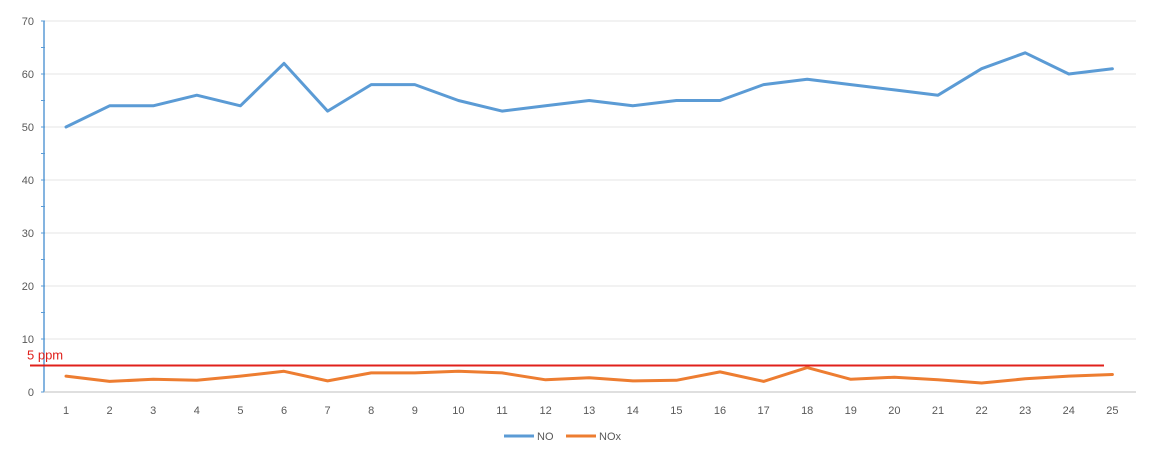 Image resolution: width=1162 pixels, height=457 pixels. What do you see at coordinates (415, 411) in the screenshot?
I see `x-tick-label-9: 9` at bounding box center [415, 411].